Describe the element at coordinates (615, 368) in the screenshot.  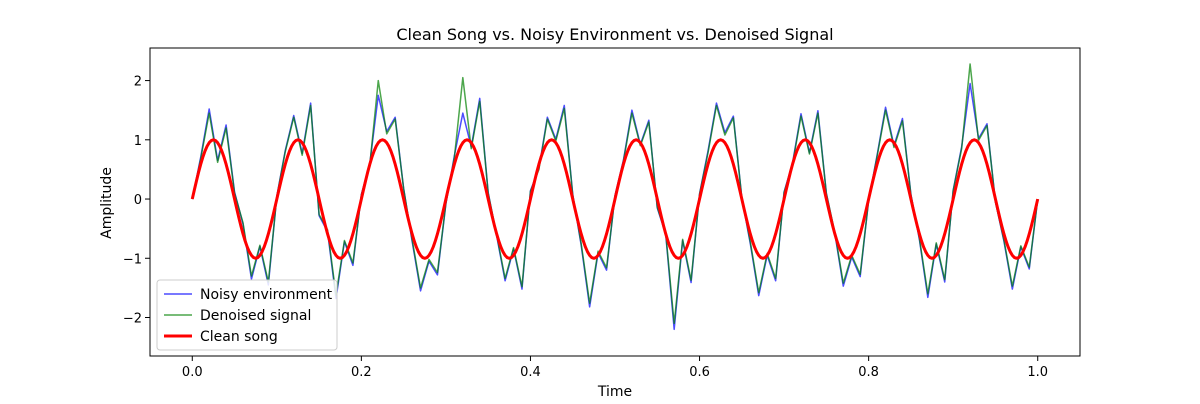
I see `x-axis: 0.0 0.2 0.4 0.6 0.8 1.0` at that location.